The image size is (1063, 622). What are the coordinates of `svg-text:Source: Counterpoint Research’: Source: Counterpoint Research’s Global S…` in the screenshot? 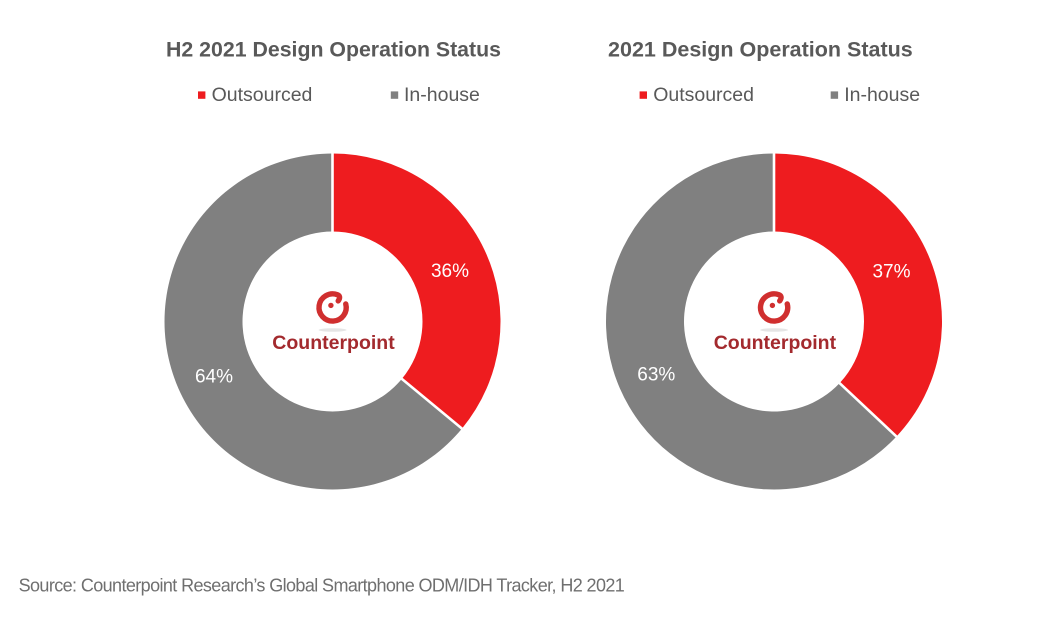 It's located at (322, 586).